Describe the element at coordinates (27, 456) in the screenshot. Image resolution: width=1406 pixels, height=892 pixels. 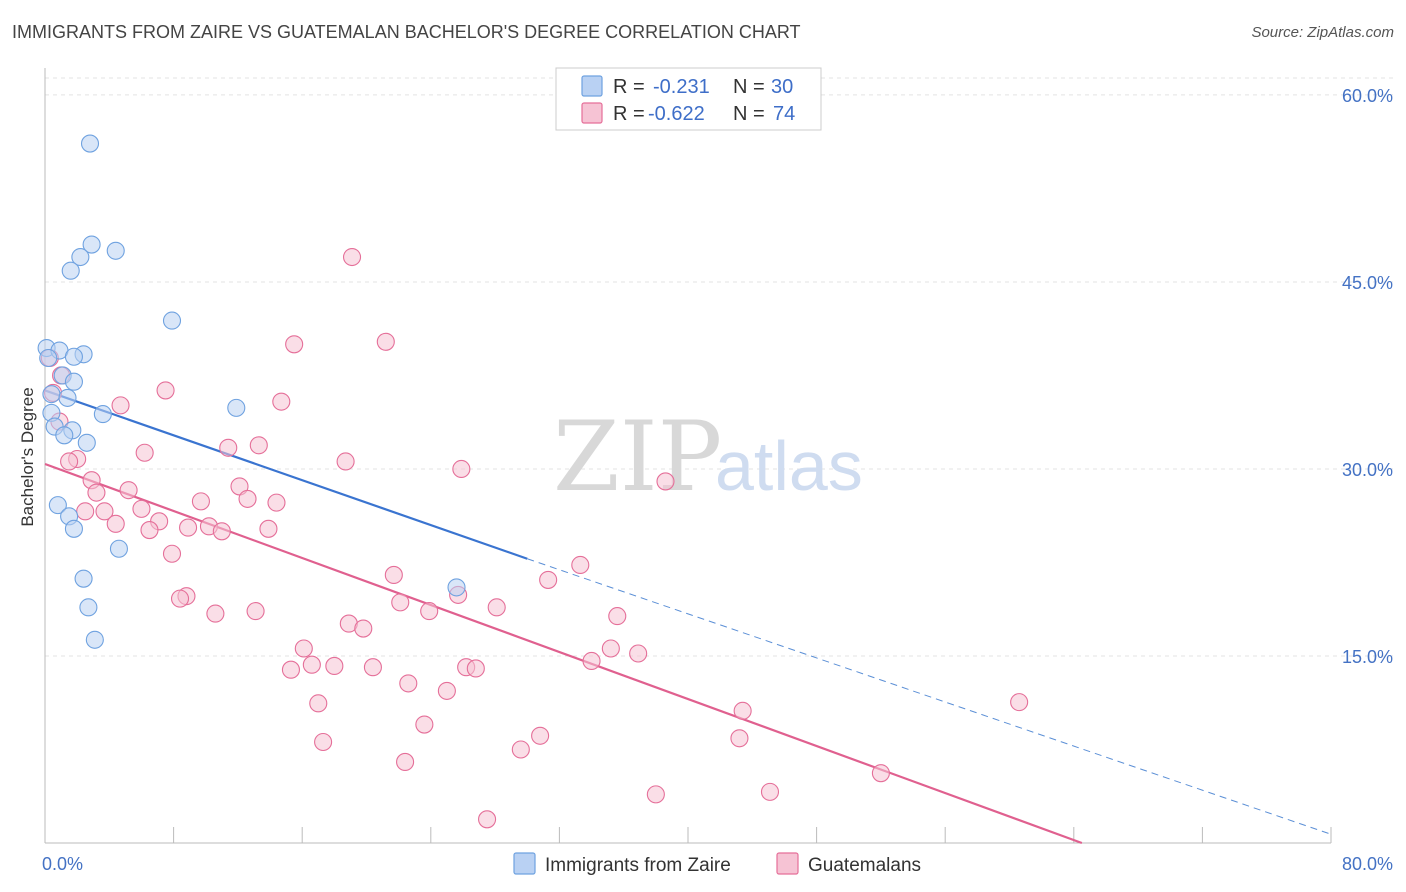
I see `y-axis-title: Bachelor's Degree` at that location.